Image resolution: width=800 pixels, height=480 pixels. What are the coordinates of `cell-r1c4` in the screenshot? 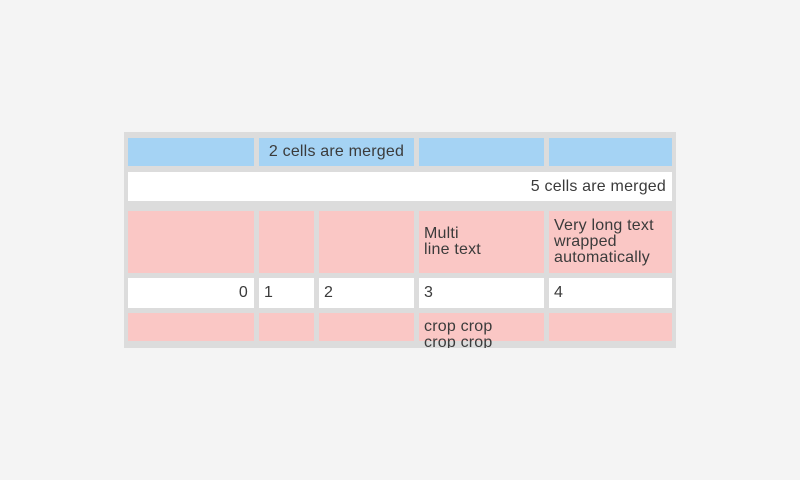 It's located at (481, 152).